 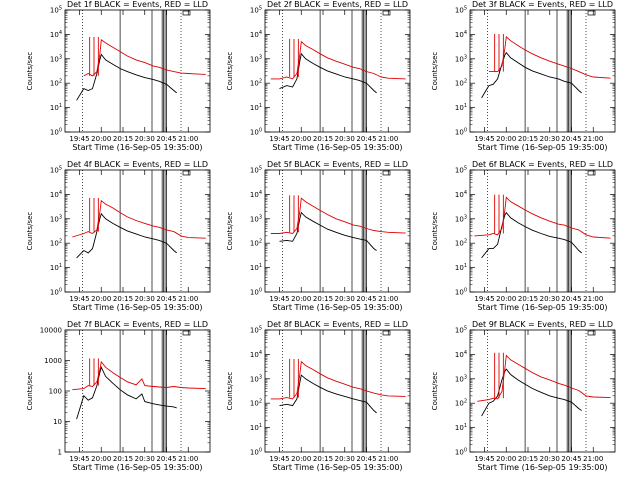 What do you see at coordinates (542, 324) in the screenshot?
I see `chart-title: Det 9f BLACK = Events, RED = LLD` at bounding box center [542, 324].